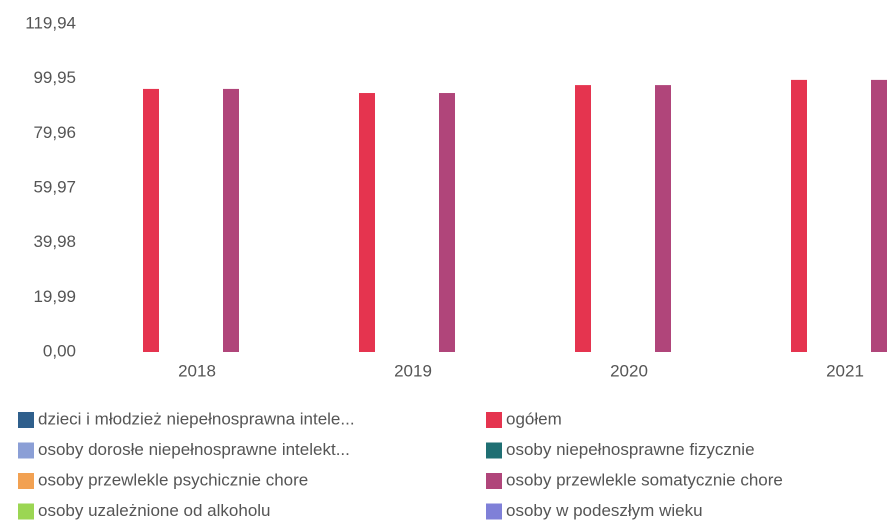  I want to click on legend-label: osoby niepełnosprawne fizycznie, so click(630, 449).